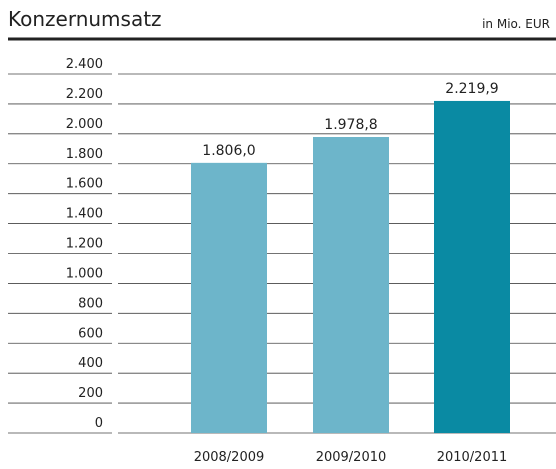 The width and height of the screenshot is (556, 469). I want to click on x-tick-label: 2009/2010, so click(351, 457).